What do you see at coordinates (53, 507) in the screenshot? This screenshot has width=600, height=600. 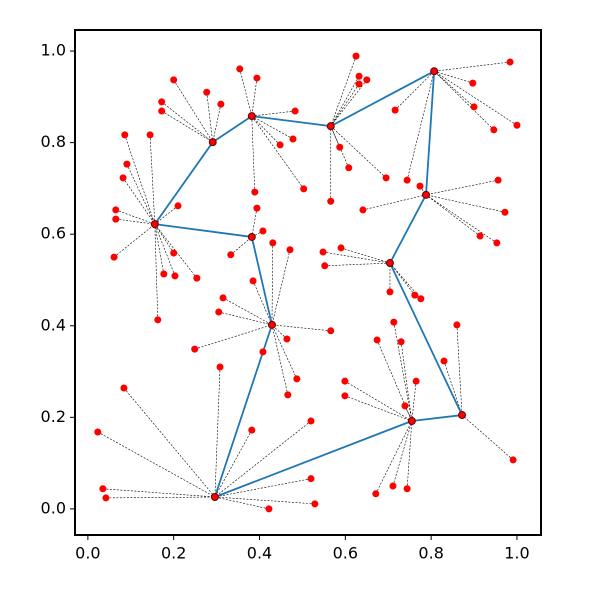 I see `y-tick-label: 0.0` at bounding box center [53, 507].